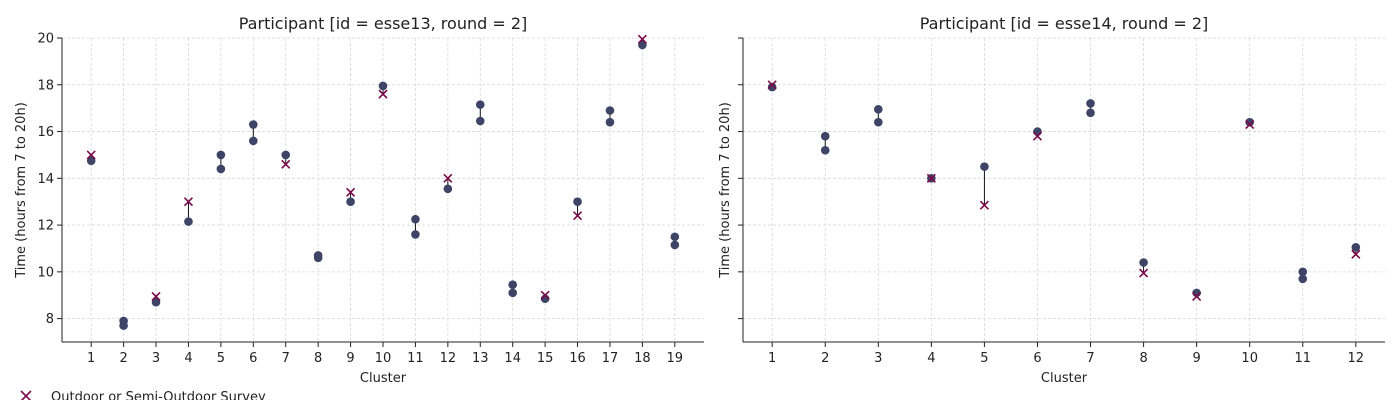 The height and width of the screenshot is (400, 1400). What do you see at coordinates (1249, 358) in the screenshot?
I see `x-tick-label: 10` at bounding box center [1249, 358].